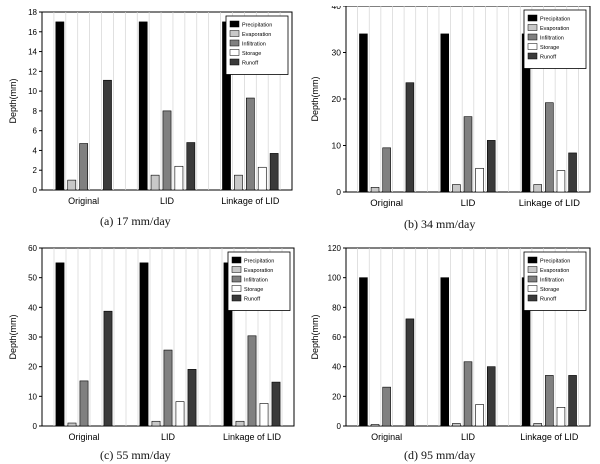 This screenshot has width=600, height=464. Describe the element at coordinates (555, 20) in the screenshot. I see `legend-label-precipitation: Precipitation` at that location.